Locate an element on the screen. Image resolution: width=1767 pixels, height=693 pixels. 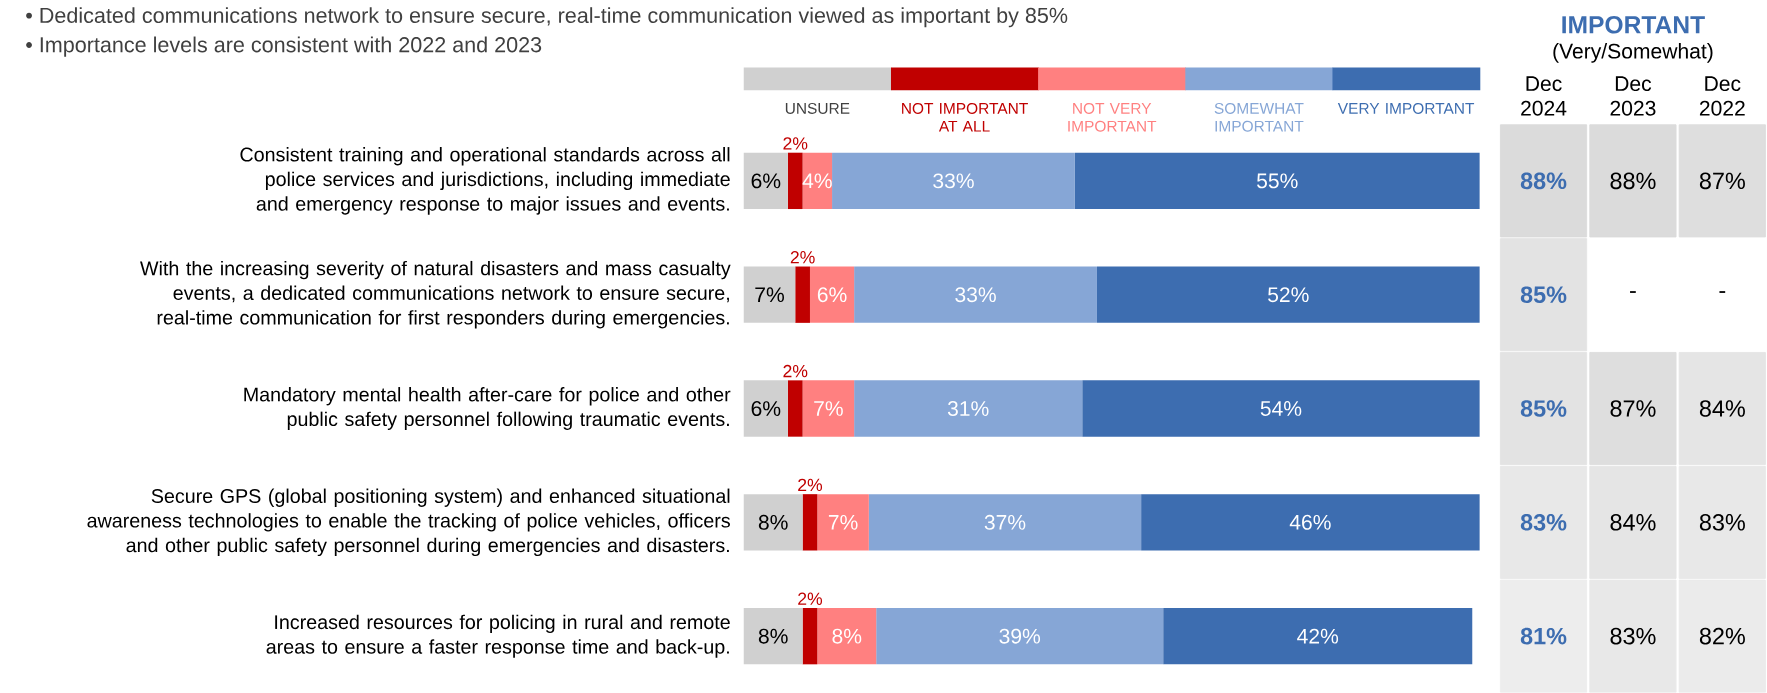
y-tick-label: Increased resources for policing in rural and remote areas to ensure a faster response time and back-up. is located at coordinates (498, 636).